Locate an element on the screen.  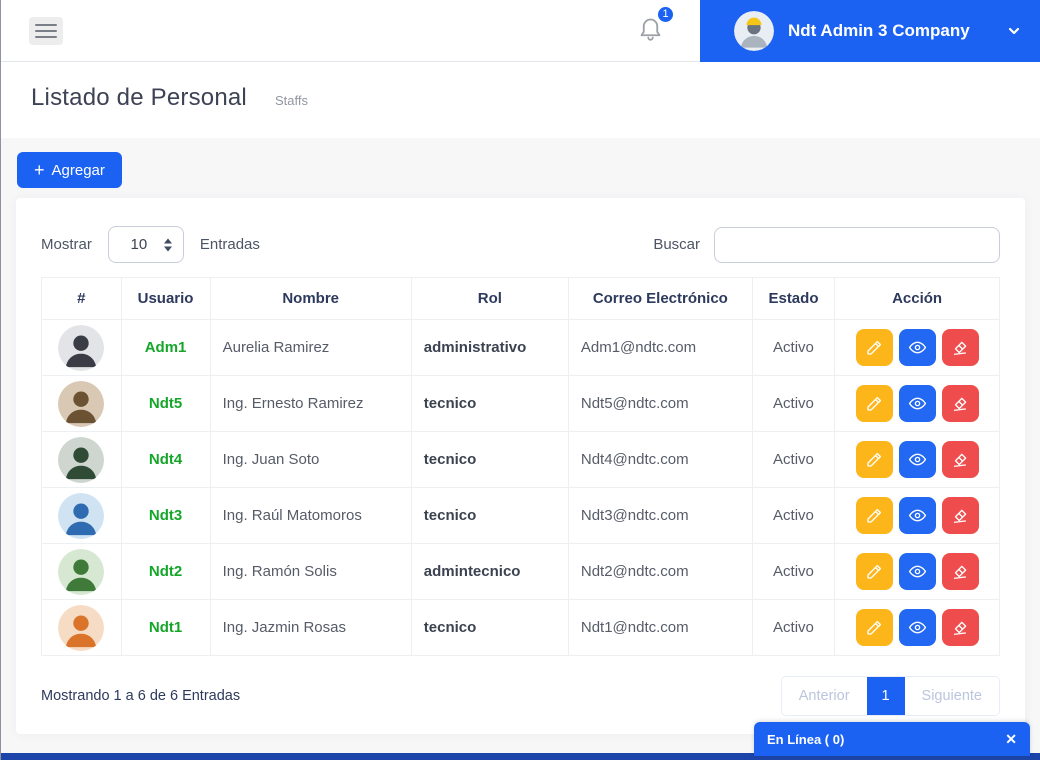
current-page-button: 1 is located at coordinates (885, 696).